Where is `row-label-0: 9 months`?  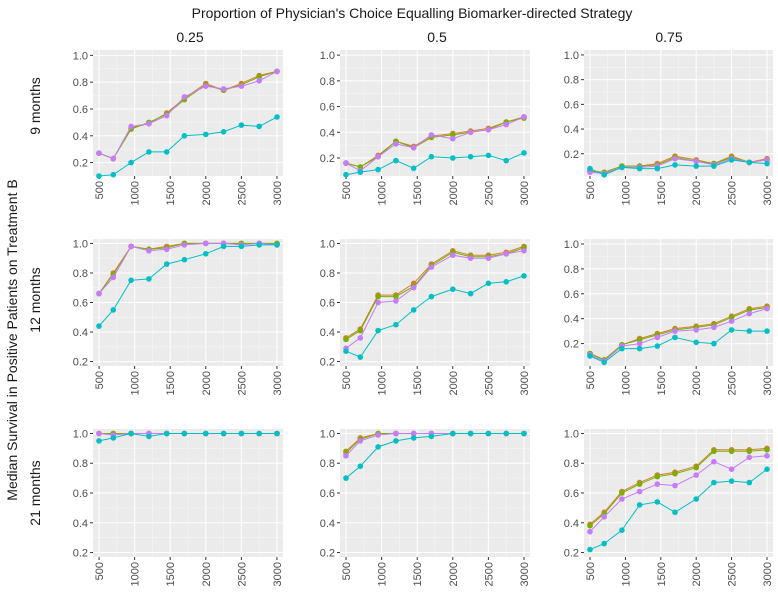
row-label-0: 9 months is located at coordinates (35, 106).